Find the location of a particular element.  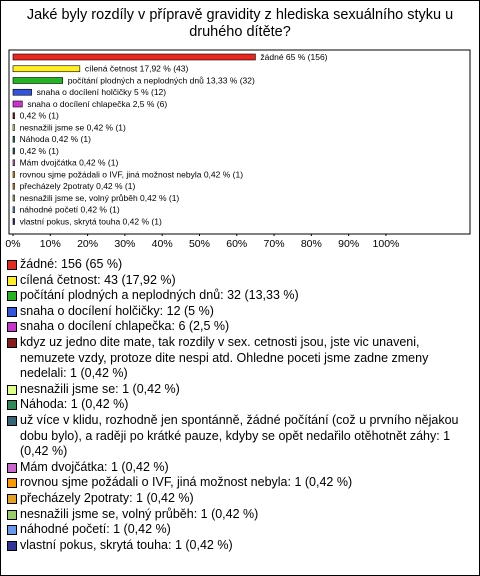

legend-label: přecházely 2potraty: 1 (0,42 %) is located at coordinates (107, 497).